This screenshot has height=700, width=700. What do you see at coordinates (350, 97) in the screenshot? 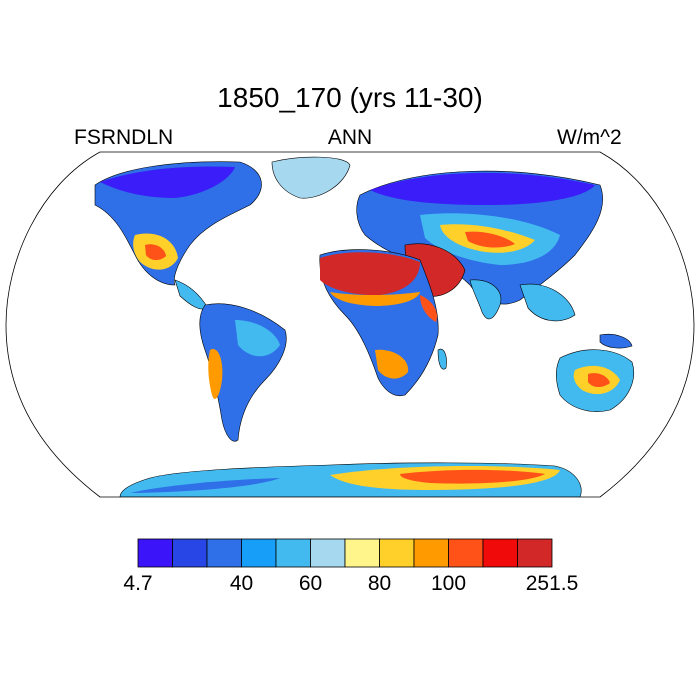
I see `plot-title: 1850_170 (yrs 11-30)` at bounding box center [350, 97].